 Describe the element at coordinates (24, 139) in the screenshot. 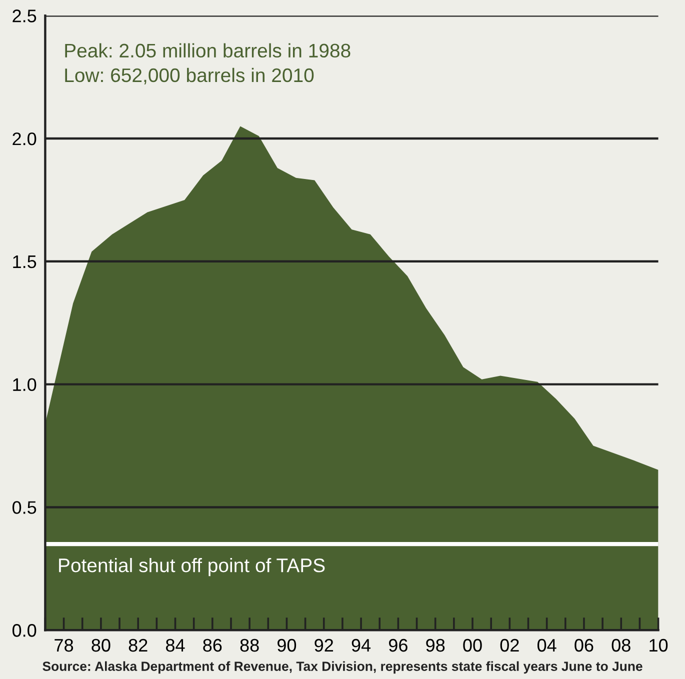

I see `y-tick-label: 2.0` at that location.